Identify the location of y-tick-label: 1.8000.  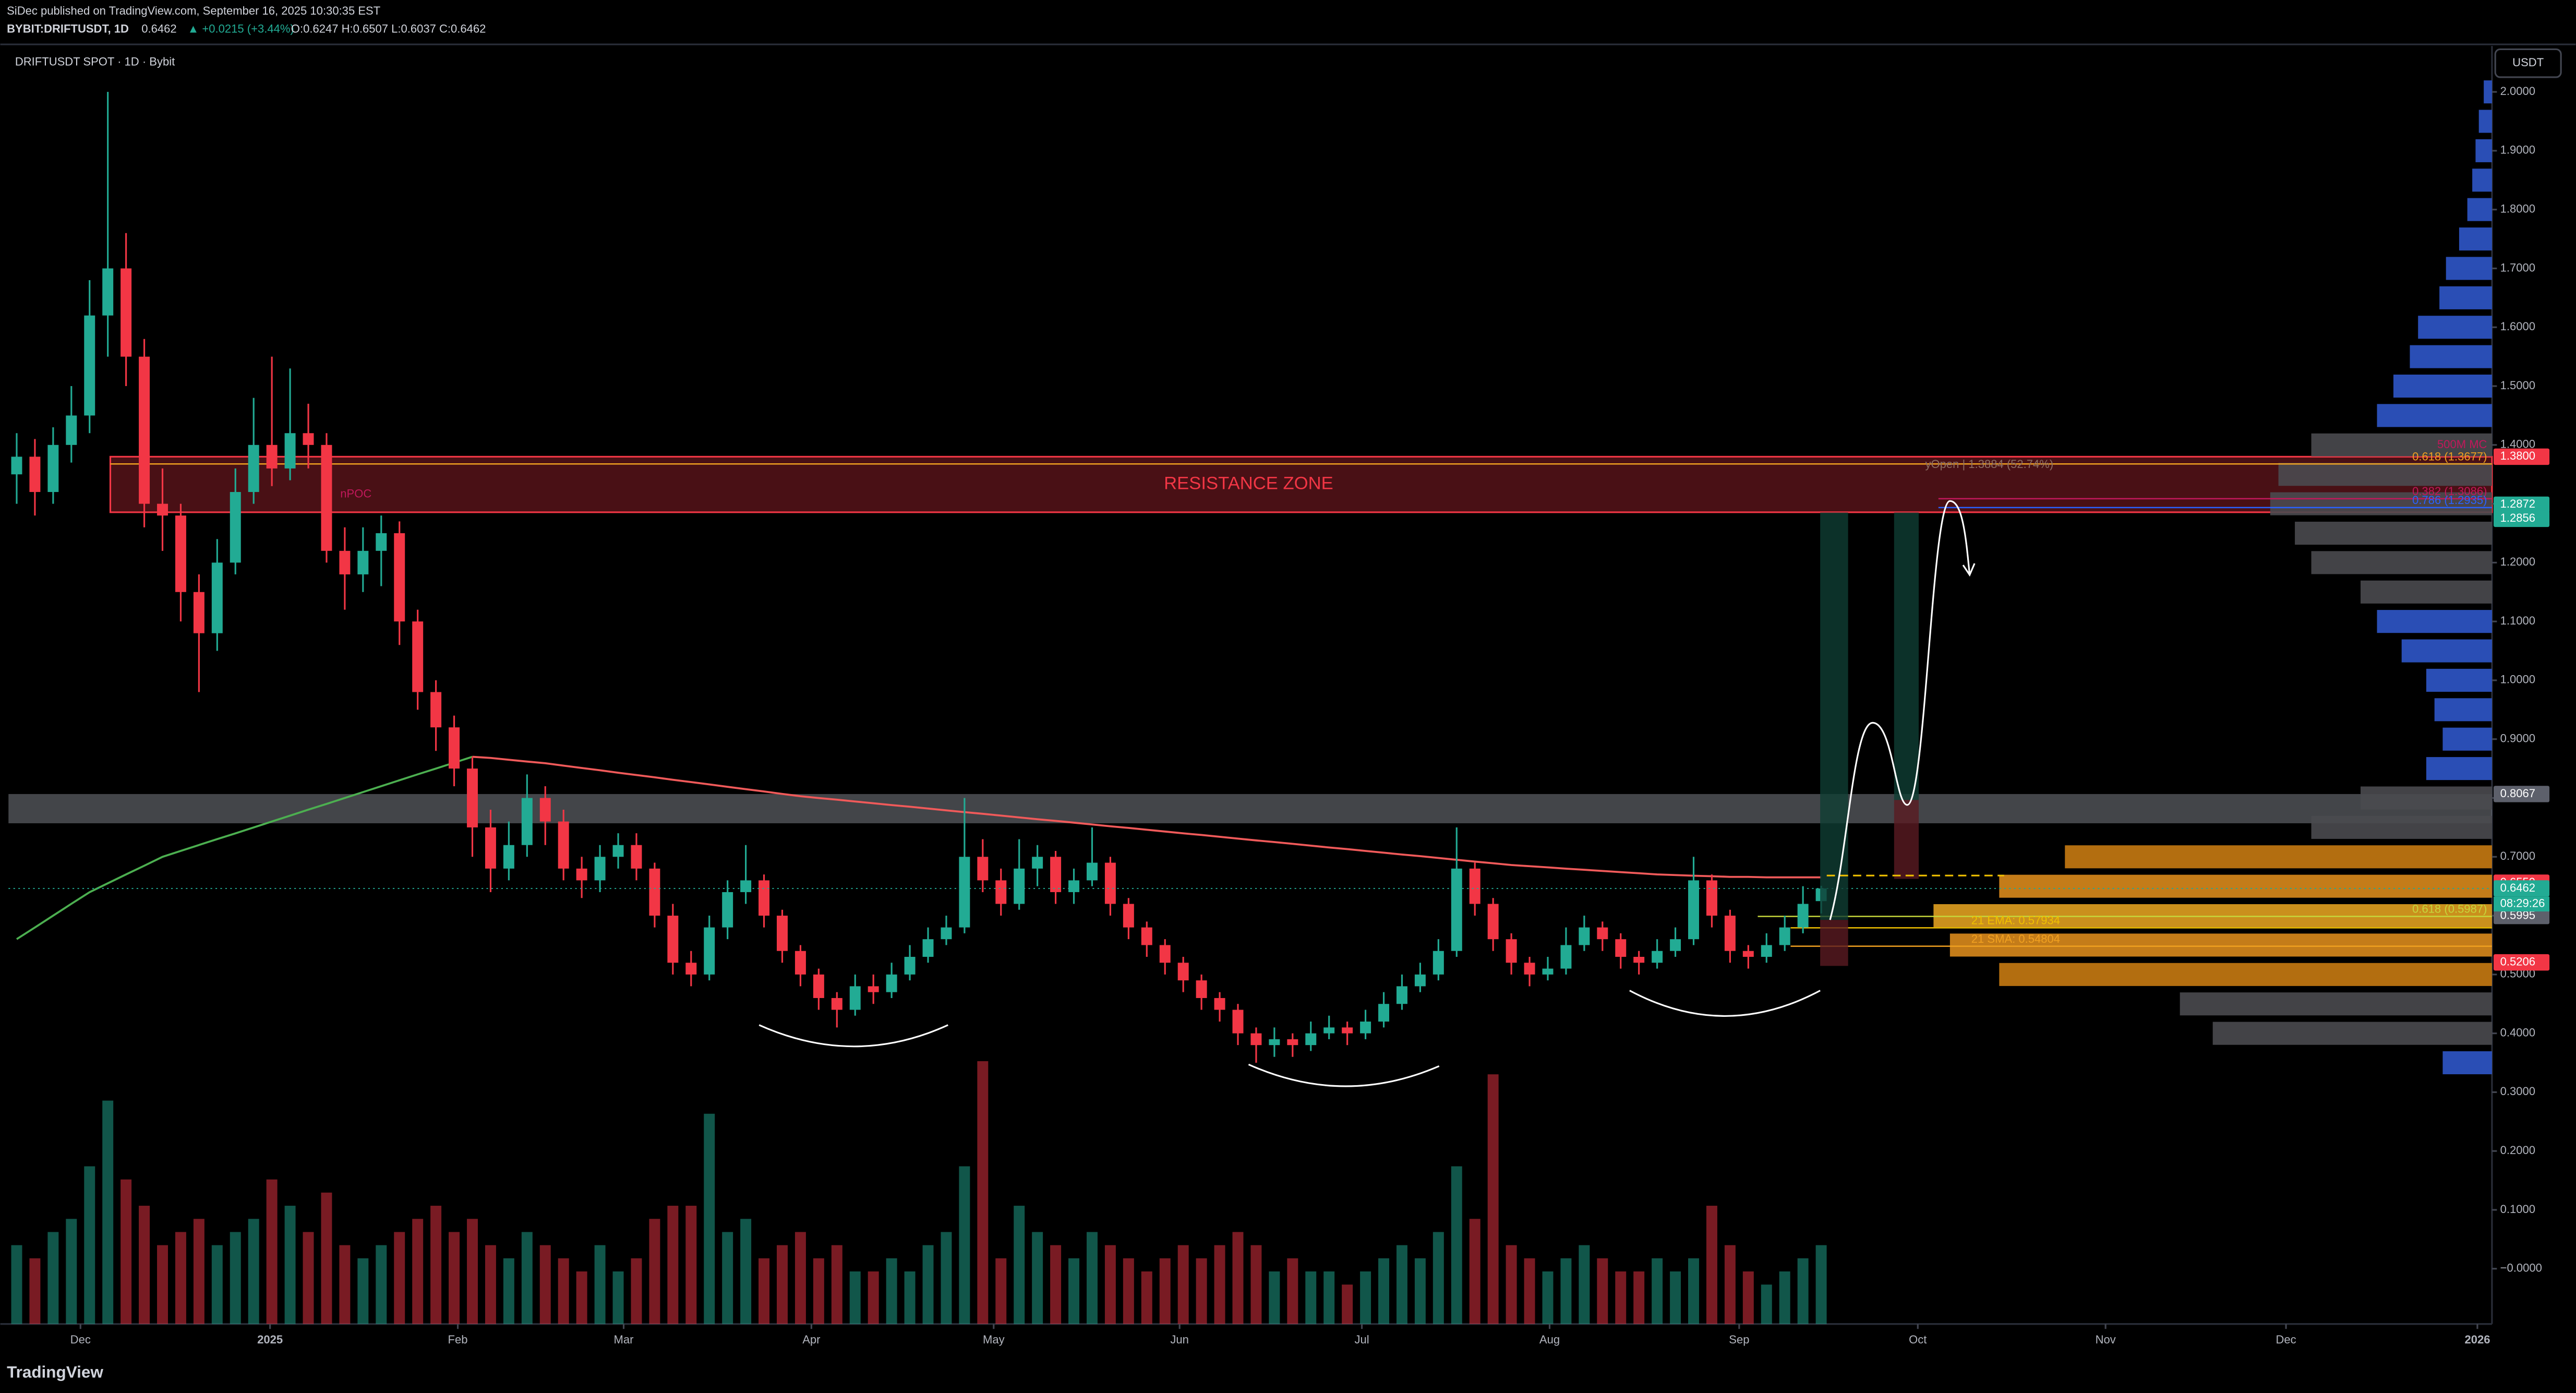
(2517, 208).